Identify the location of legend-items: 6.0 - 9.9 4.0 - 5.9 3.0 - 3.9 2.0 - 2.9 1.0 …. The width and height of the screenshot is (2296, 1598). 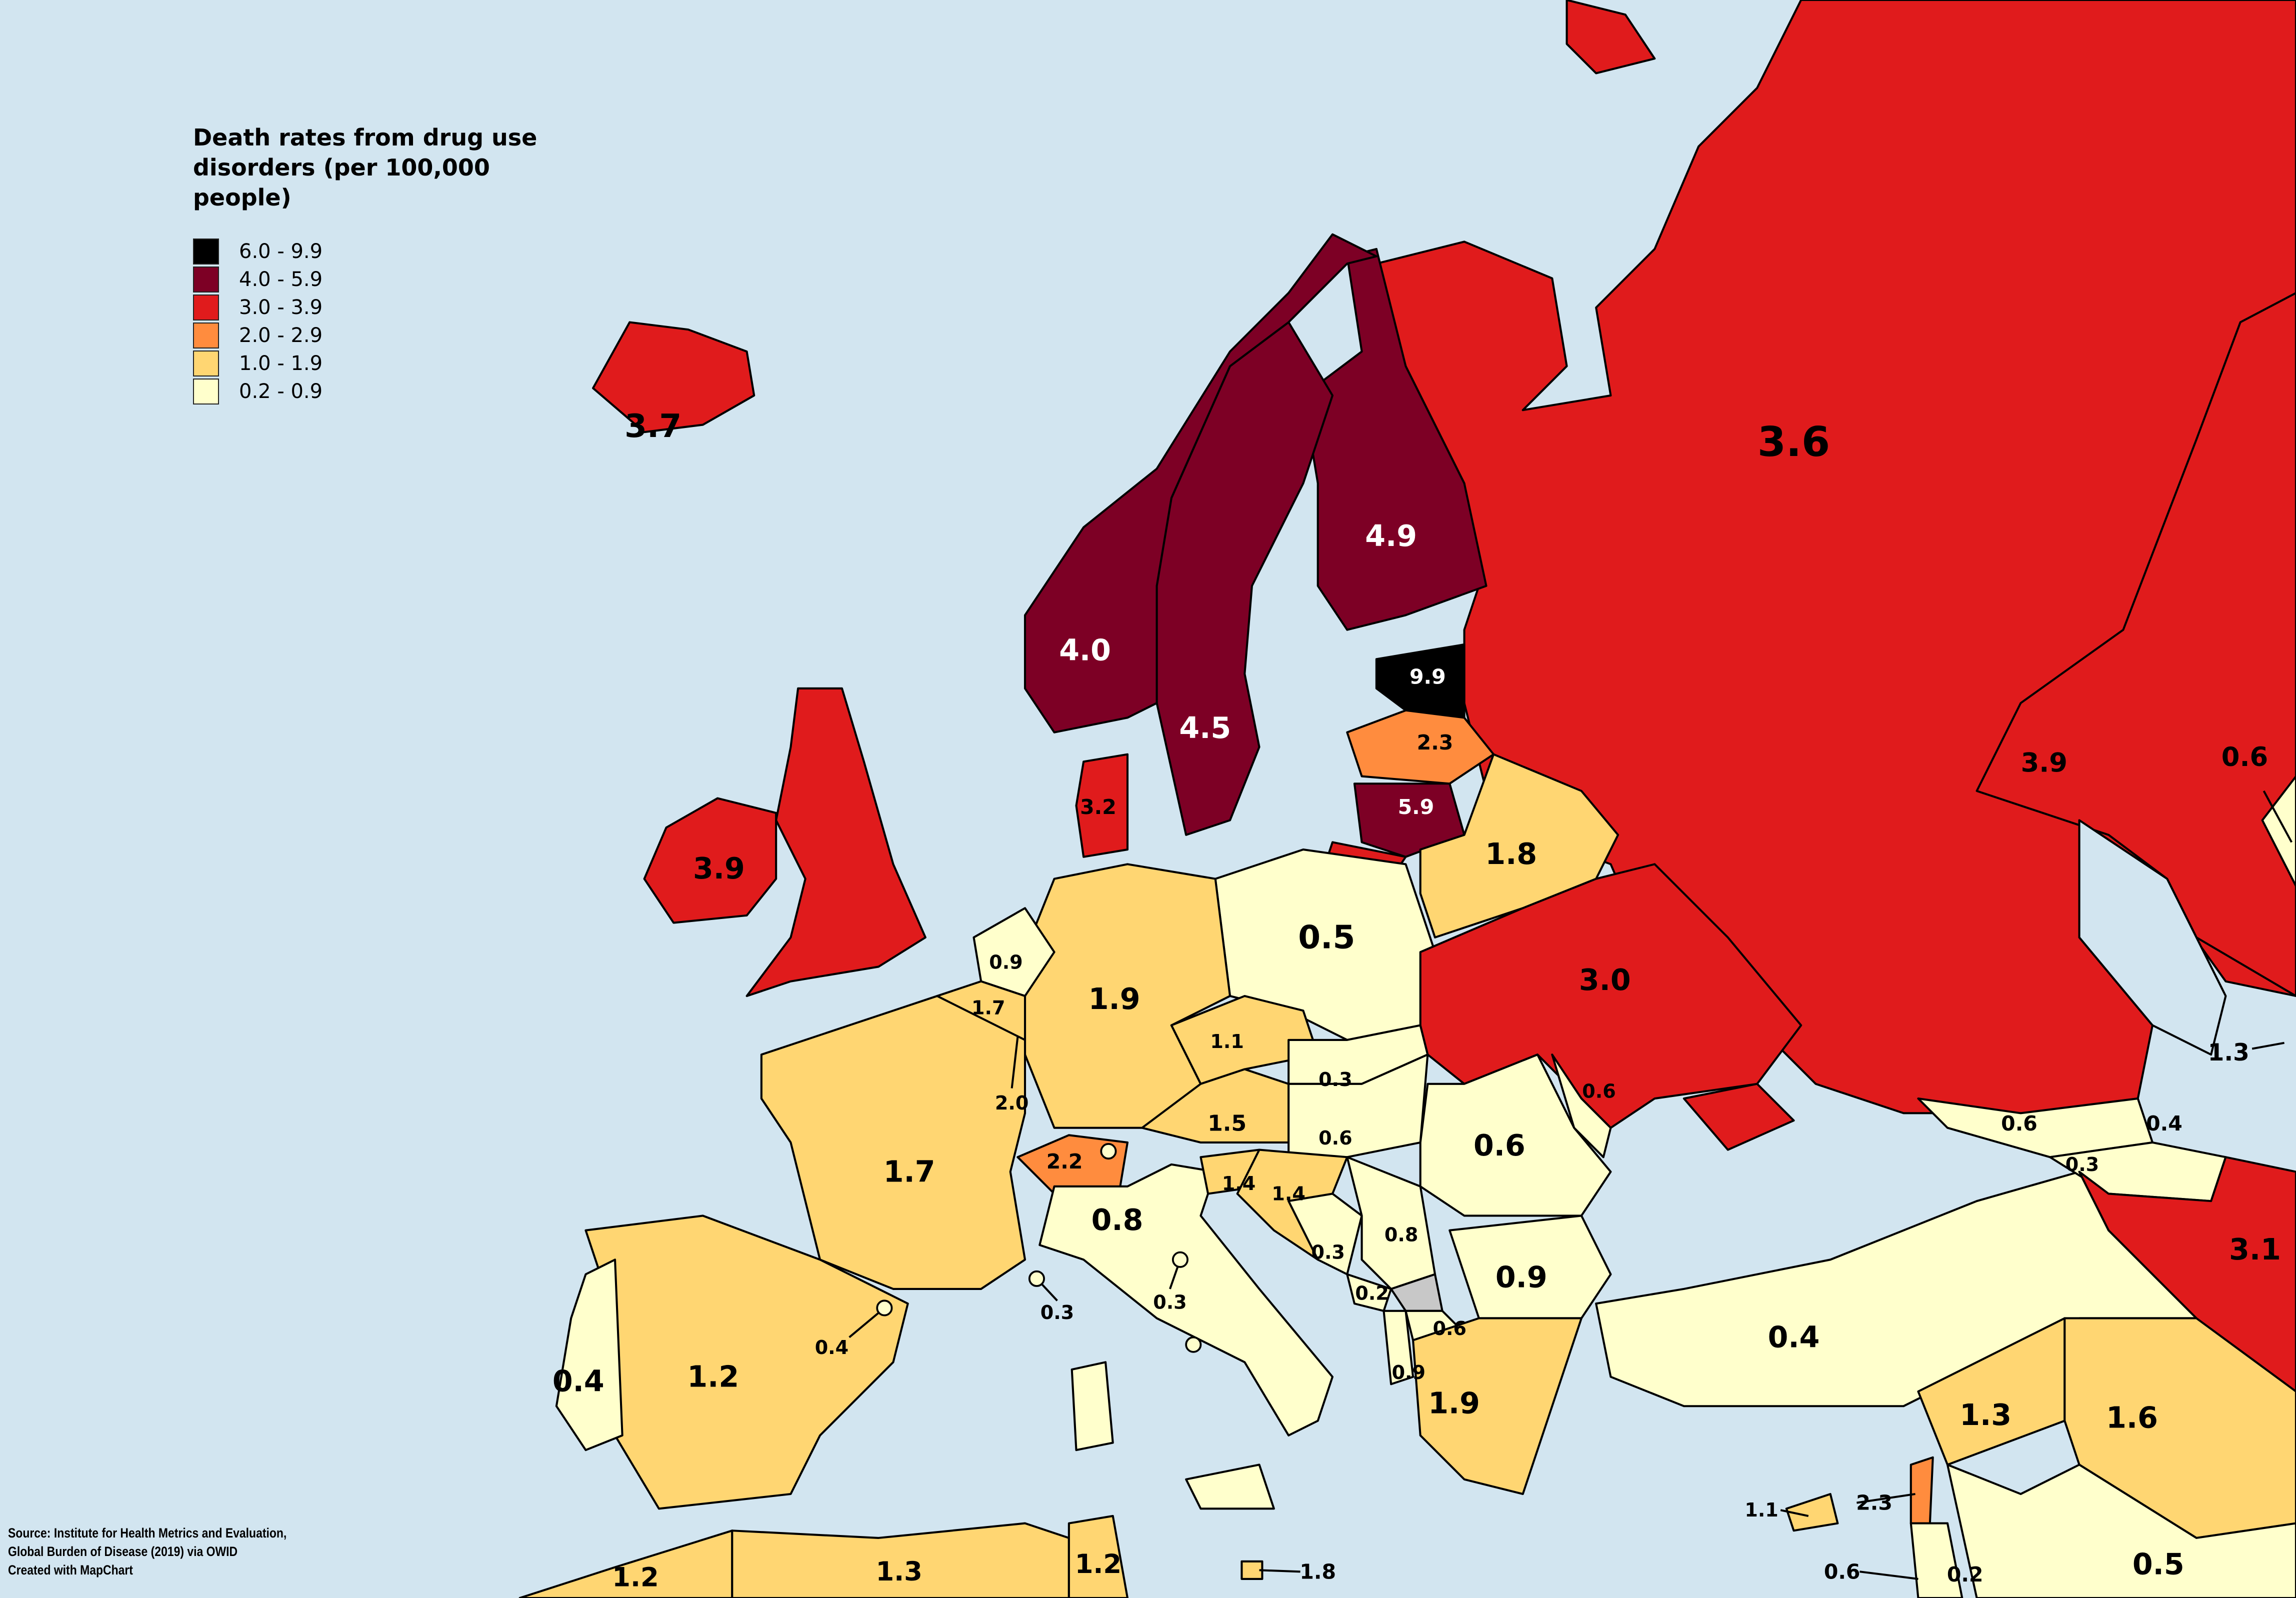
(373, 322).